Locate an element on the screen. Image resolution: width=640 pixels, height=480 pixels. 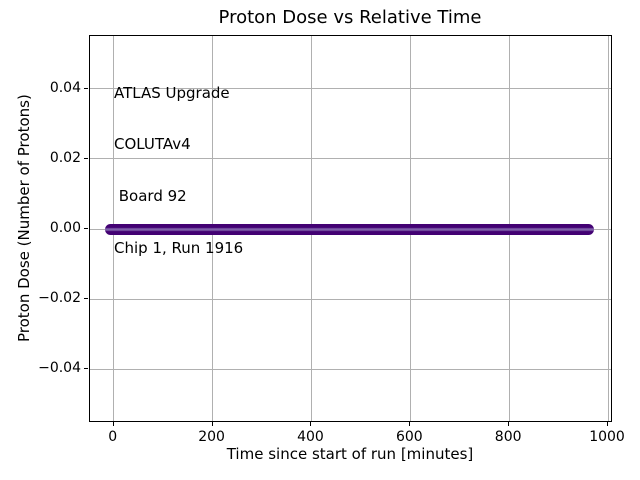
y-gridline--0.04 is located at coordinates (350, 369).